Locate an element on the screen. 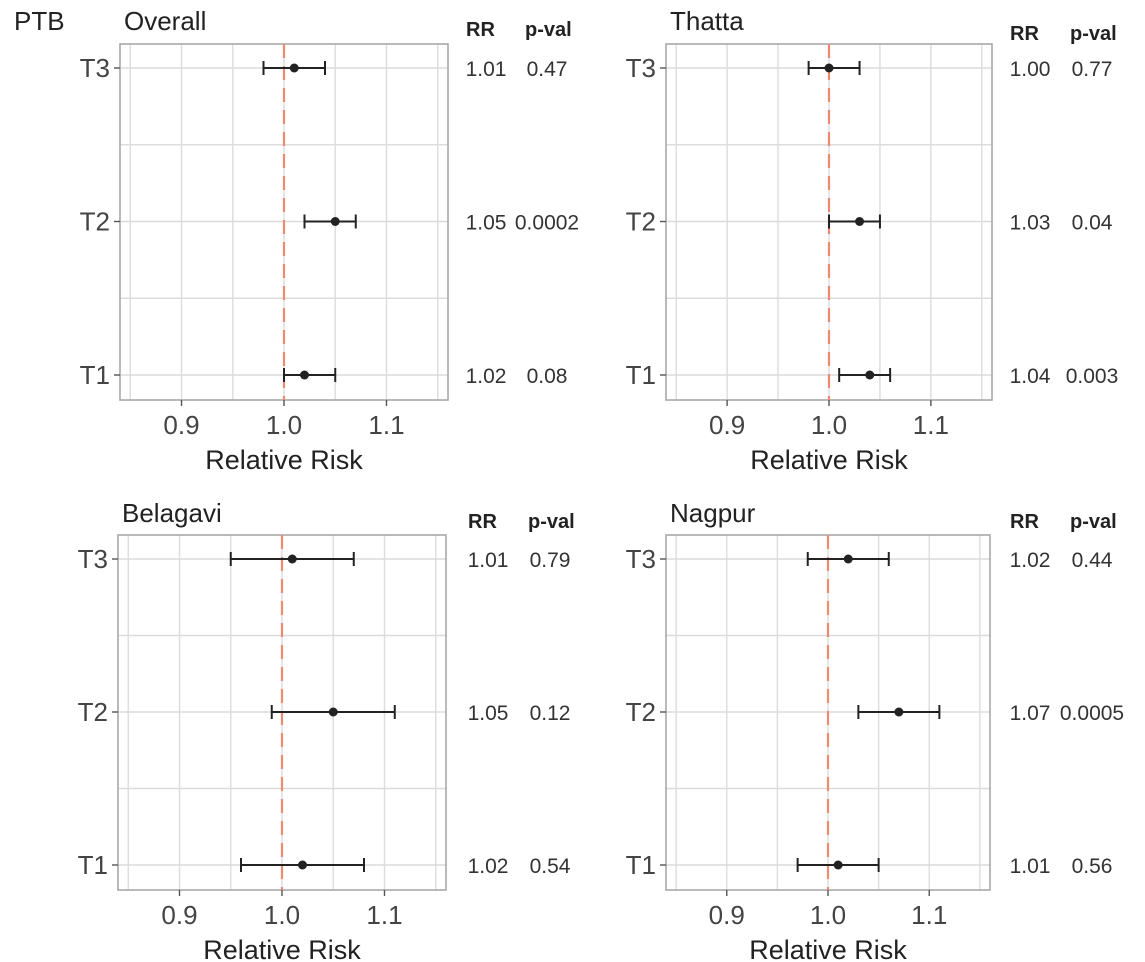 The height and width of the screenshot is (962, 1145). rr-value: 1.03 is located at coordinates (1030, 223).